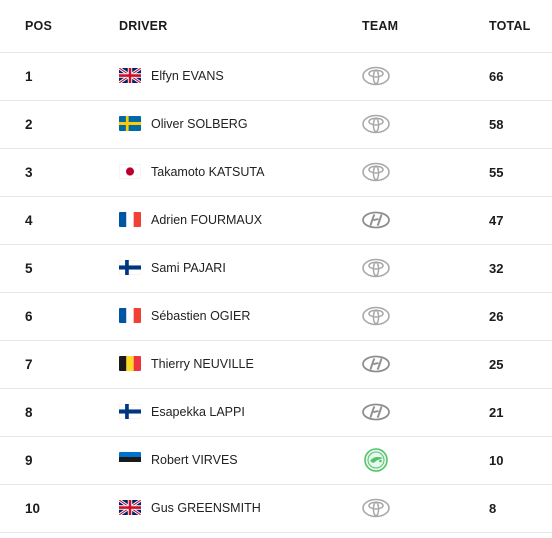 The image size is (552, 538). Describe the element at coordinates (276, 365) in the screenshot. I see `table-row: 7 Thierry NEUVILLE 25` at that location.